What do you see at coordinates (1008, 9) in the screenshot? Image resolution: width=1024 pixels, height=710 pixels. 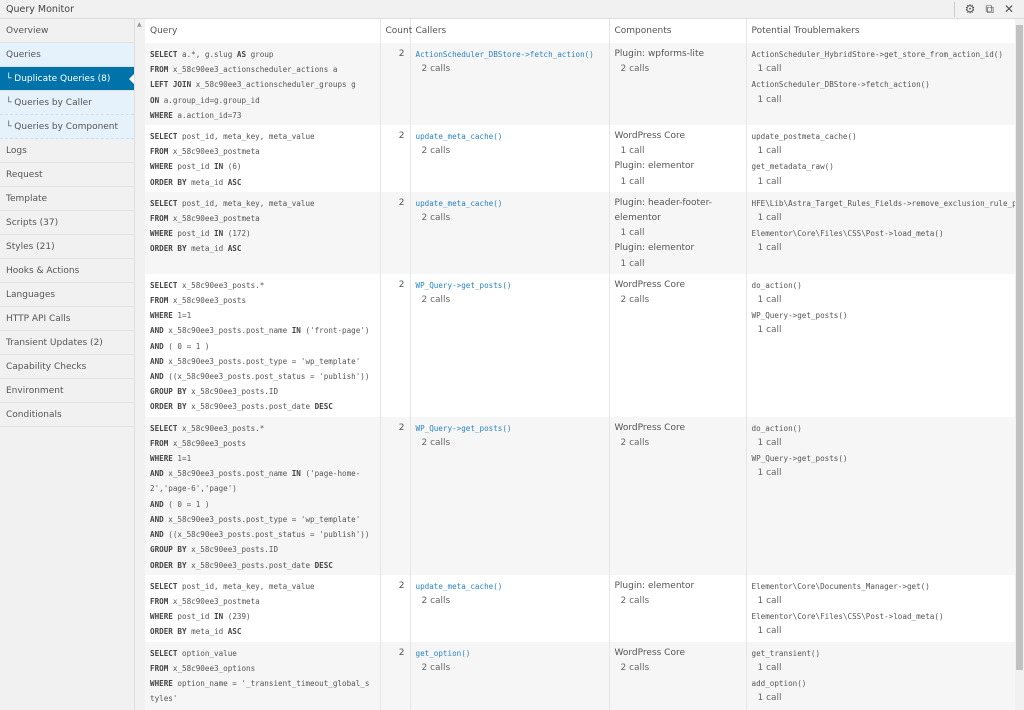 I see `close-icon: ✕` at bounding box center [1008, 9].